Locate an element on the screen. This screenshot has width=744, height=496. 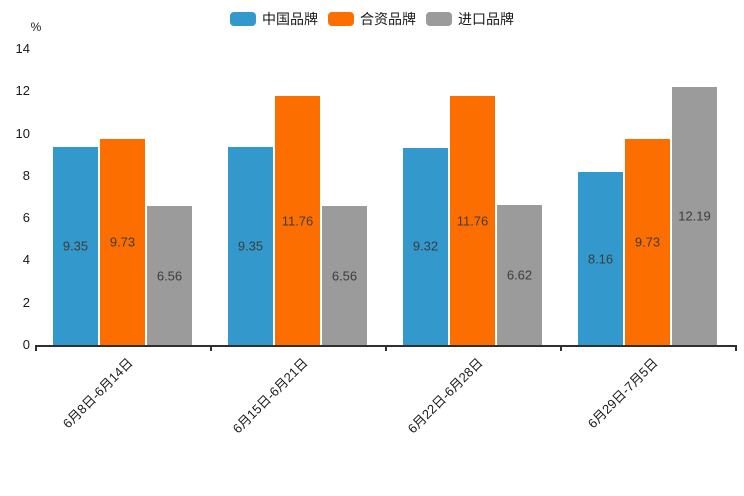
bar-合资品牌-6月29日-7月5日: 9.73 is located at coordinates (647, 242).